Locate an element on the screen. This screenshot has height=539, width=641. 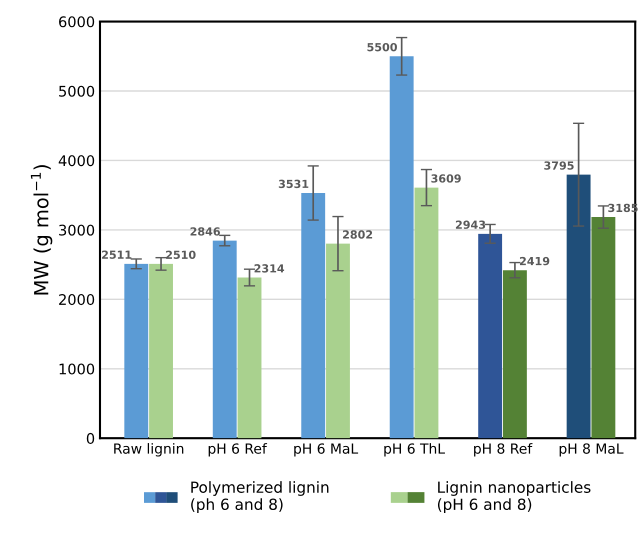
x-tick-label: pH 8 MaL is located at coordinates (592, 450).